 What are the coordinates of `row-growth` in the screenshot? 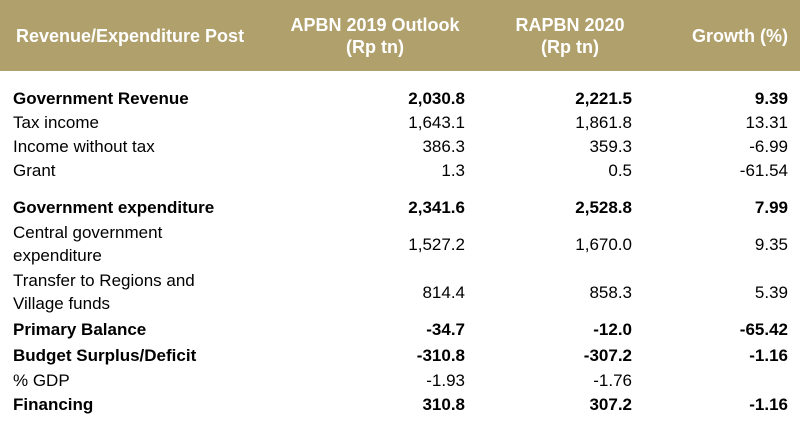 It's located at (730, 380).